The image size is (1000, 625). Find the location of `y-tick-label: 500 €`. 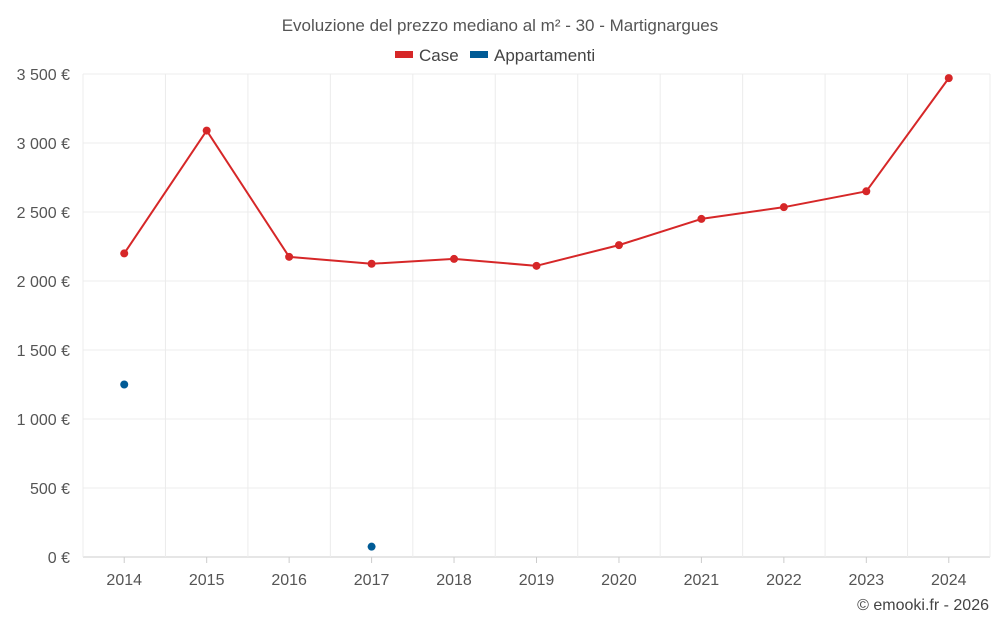

y-tick-label: 500 € is located at coordinates (50, 489).